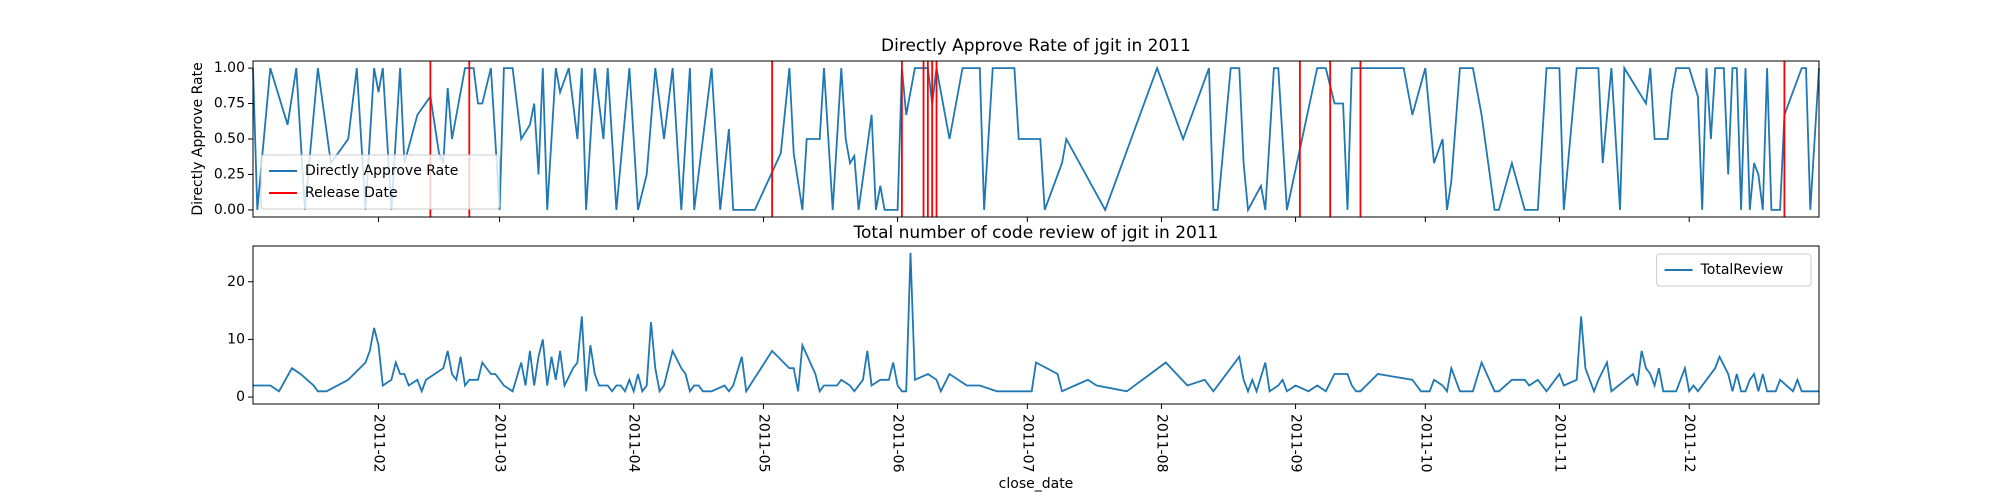  What do you see at coordinates (240, 397) in the screenshot?
I see `y-tick-label: 0` at bounding box center [240, 397].